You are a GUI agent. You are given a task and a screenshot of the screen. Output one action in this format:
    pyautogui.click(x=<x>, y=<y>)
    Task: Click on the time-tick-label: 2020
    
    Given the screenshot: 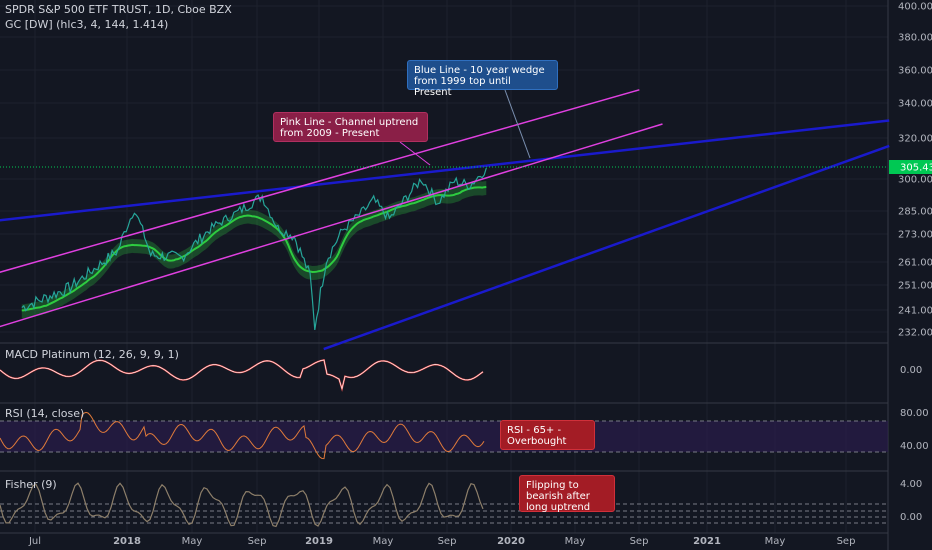 What is the action you would take?
    pyautogui.click(x=511, y=541)
    